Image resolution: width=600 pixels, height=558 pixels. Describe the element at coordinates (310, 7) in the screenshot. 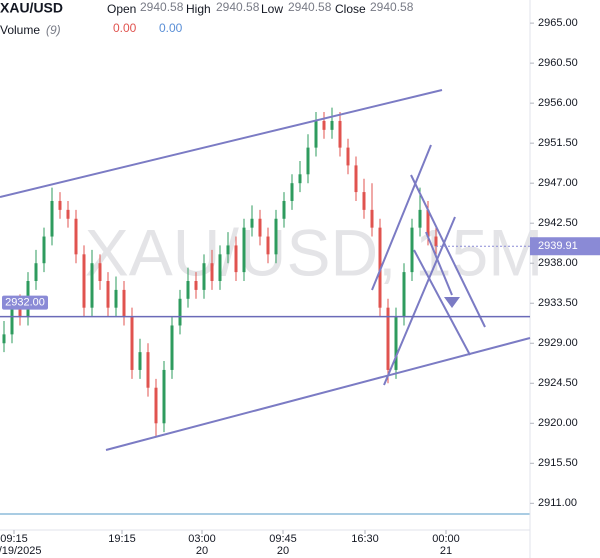

I see `low-value: 2940.58` at that location.